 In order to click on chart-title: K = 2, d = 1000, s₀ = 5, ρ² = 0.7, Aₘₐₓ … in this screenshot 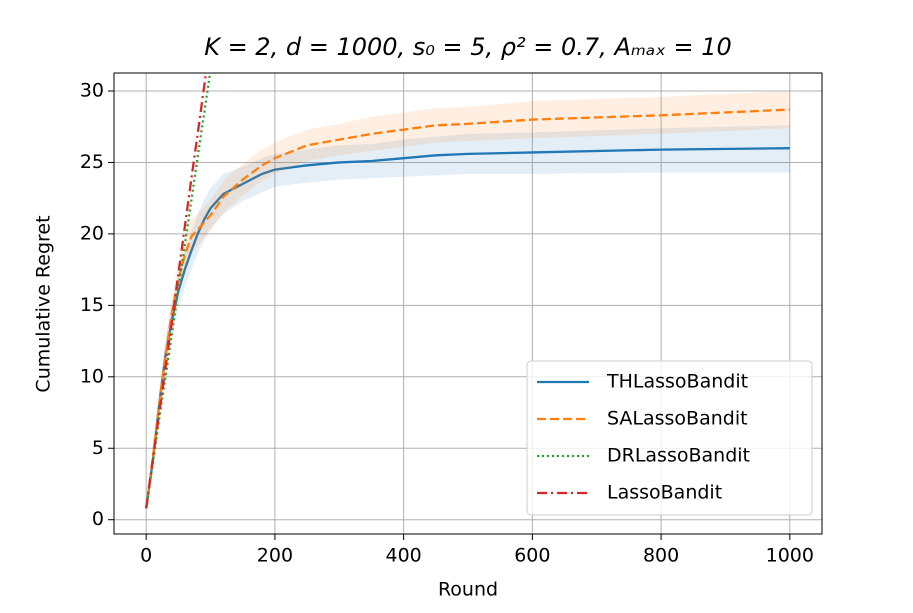, I will do `click(468, 47)`.